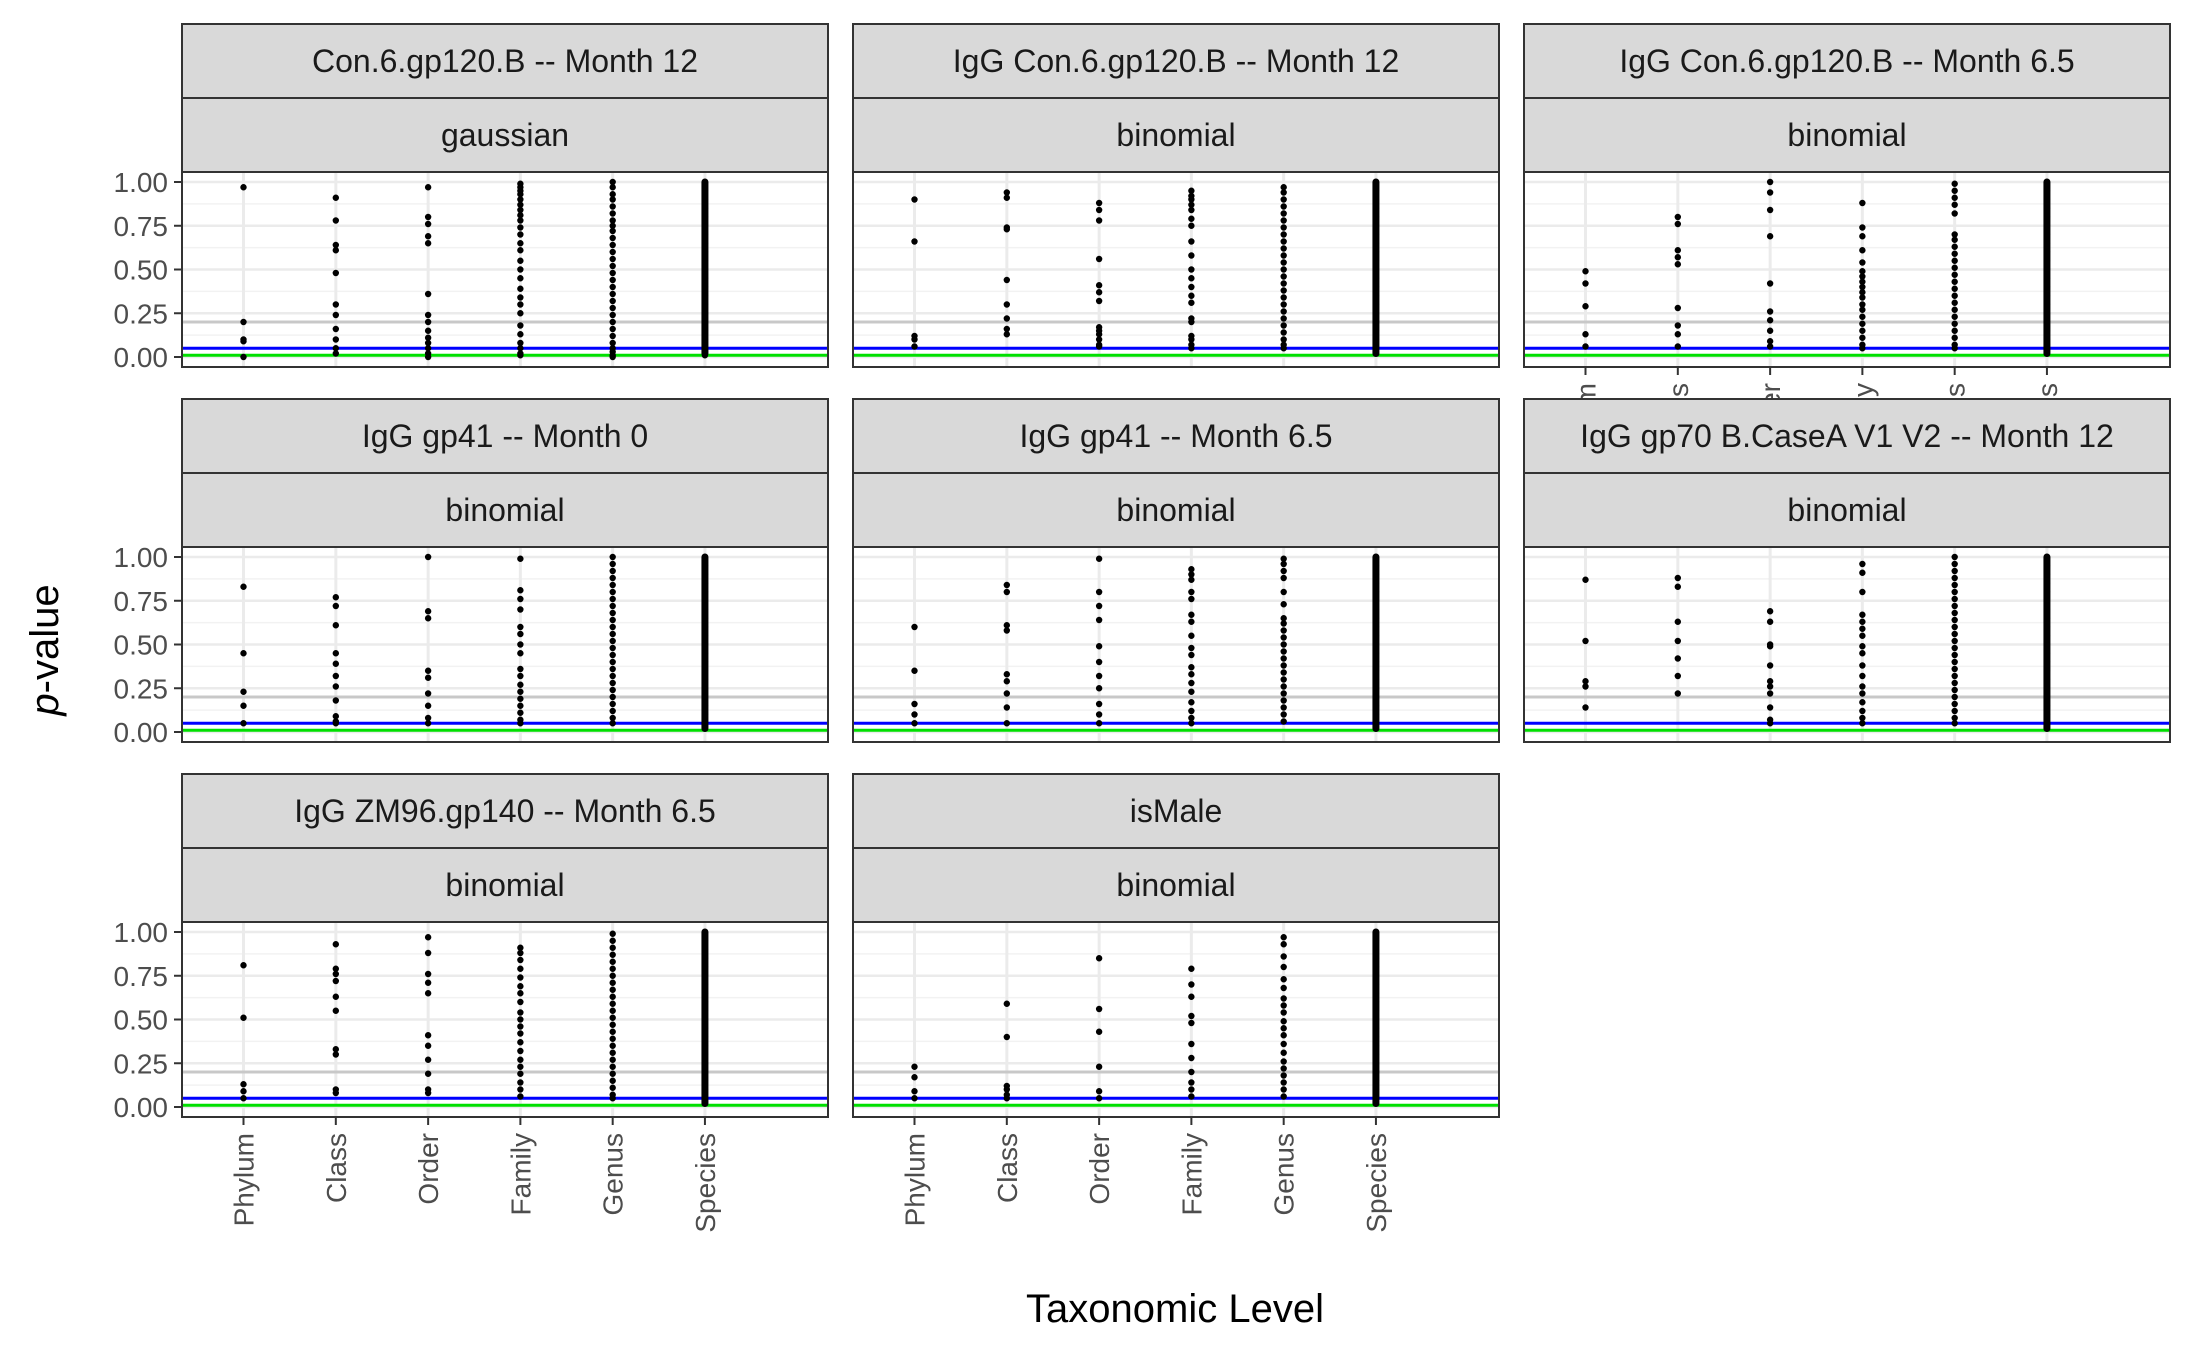  Describe the element at coordinates (505, 811) in the screenshot. I see `panel-title-strip` at that location.